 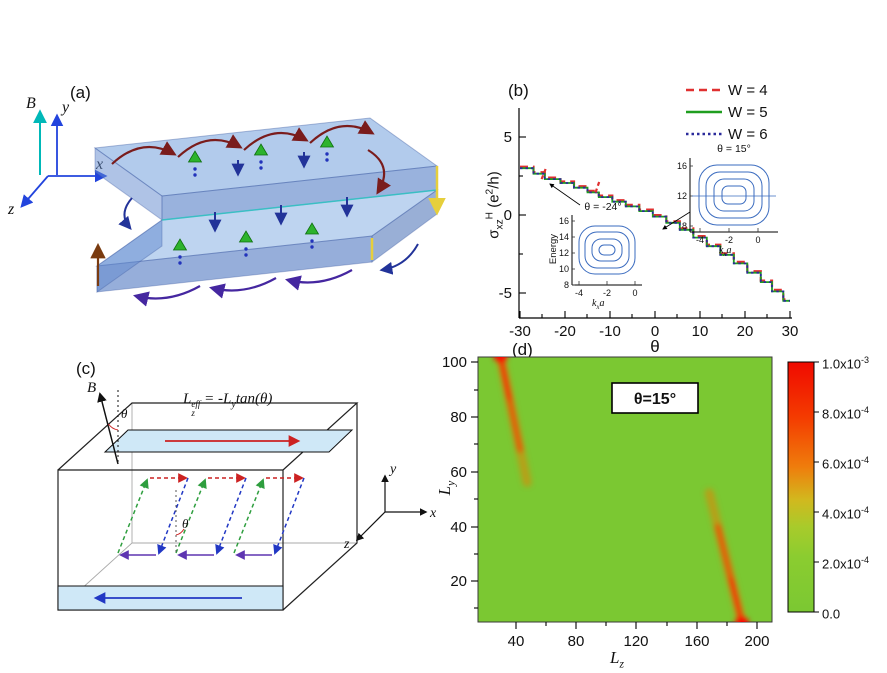 What do you see at coordinates (607, 250) in the screenshot?
I see `inset-left-subbands` at bounding box center [607, 250].